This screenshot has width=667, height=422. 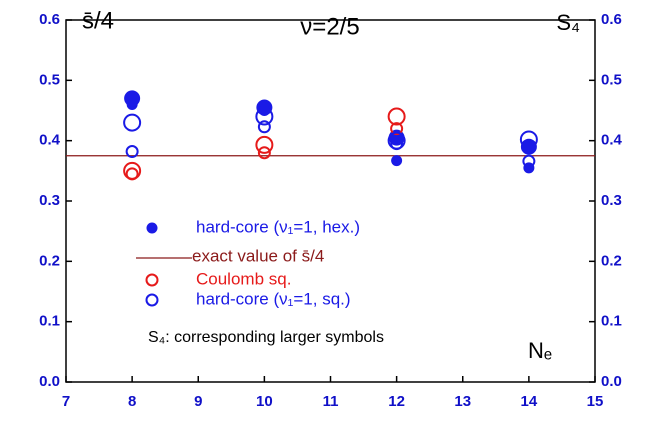 What do you see at coordinates (198, 401) in the screenshot?
I see `x-tick-label: 9` at bounding box center [198, 401].